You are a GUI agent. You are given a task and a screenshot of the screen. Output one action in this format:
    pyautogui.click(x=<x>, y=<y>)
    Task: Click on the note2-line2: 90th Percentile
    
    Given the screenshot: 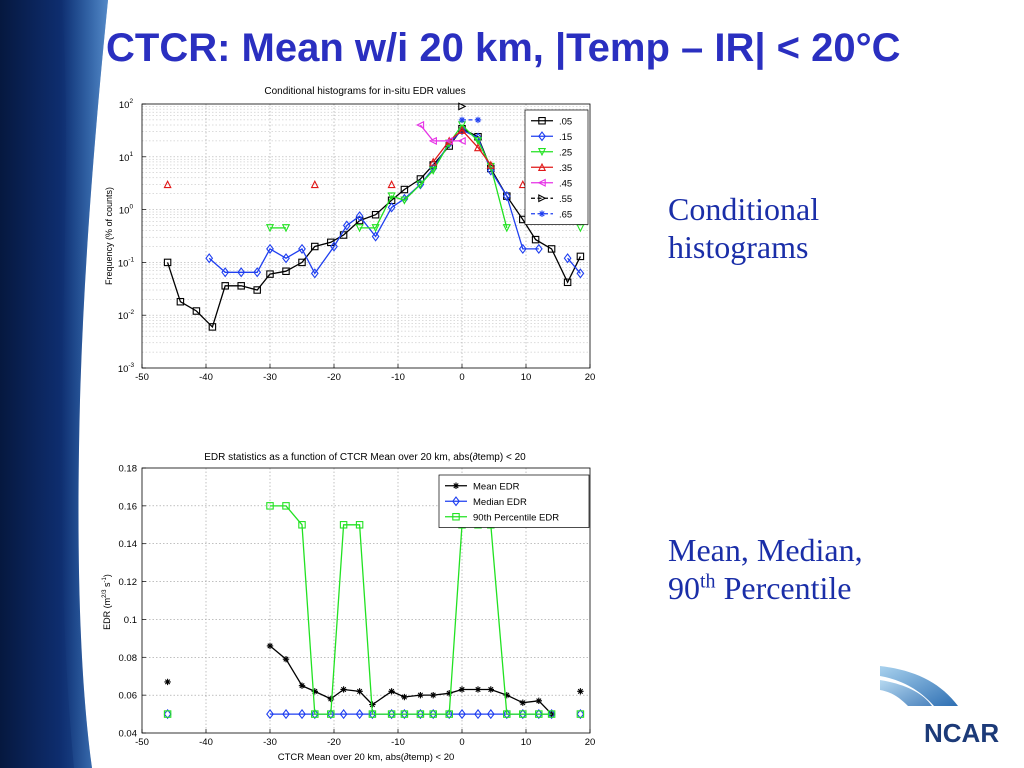 What is the action you would take?
    pyautogui.click(x=828, y=588)
    